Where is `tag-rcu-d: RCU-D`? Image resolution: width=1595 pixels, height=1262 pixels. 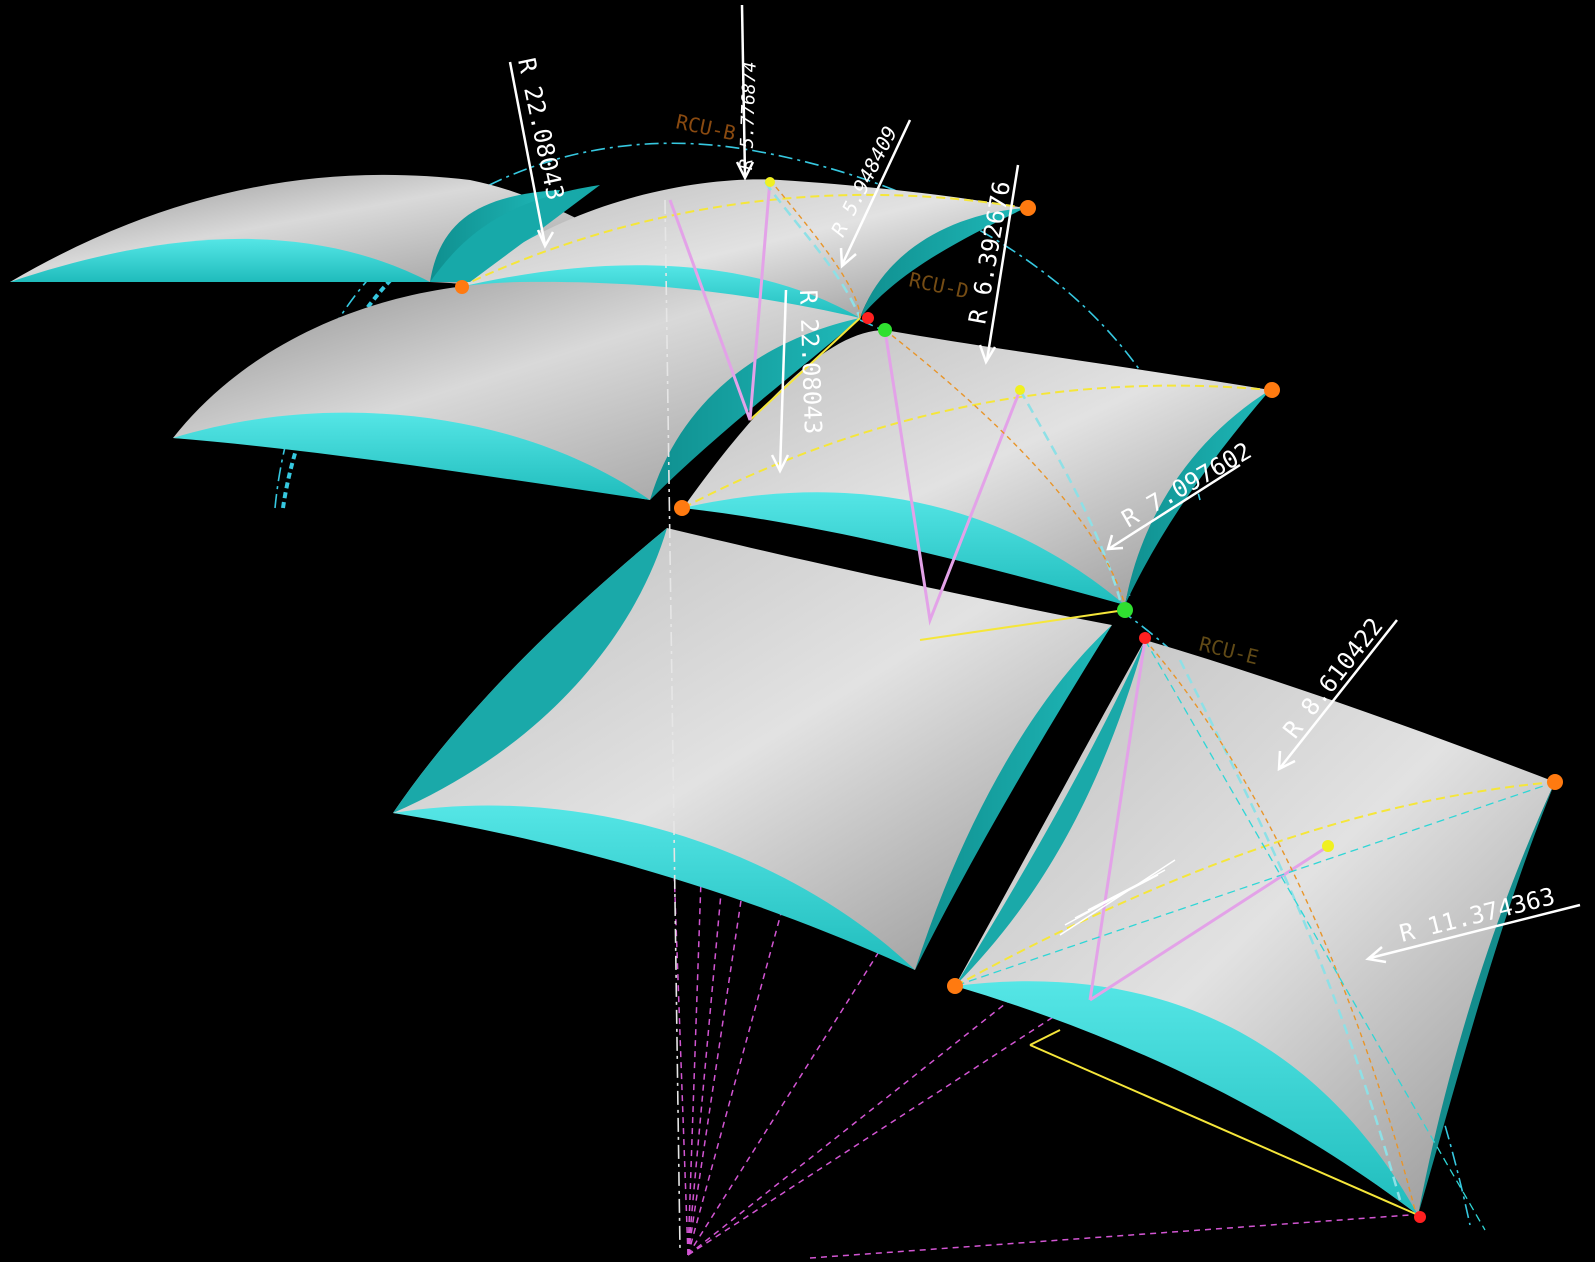
tag-rcu-d: RCU-D is located at coordinates (939, 285).